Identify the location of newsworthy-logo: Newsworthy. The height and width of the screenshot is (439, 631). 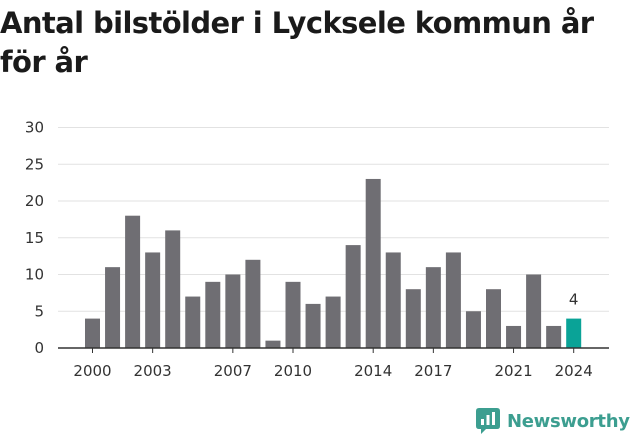
(553, 421).